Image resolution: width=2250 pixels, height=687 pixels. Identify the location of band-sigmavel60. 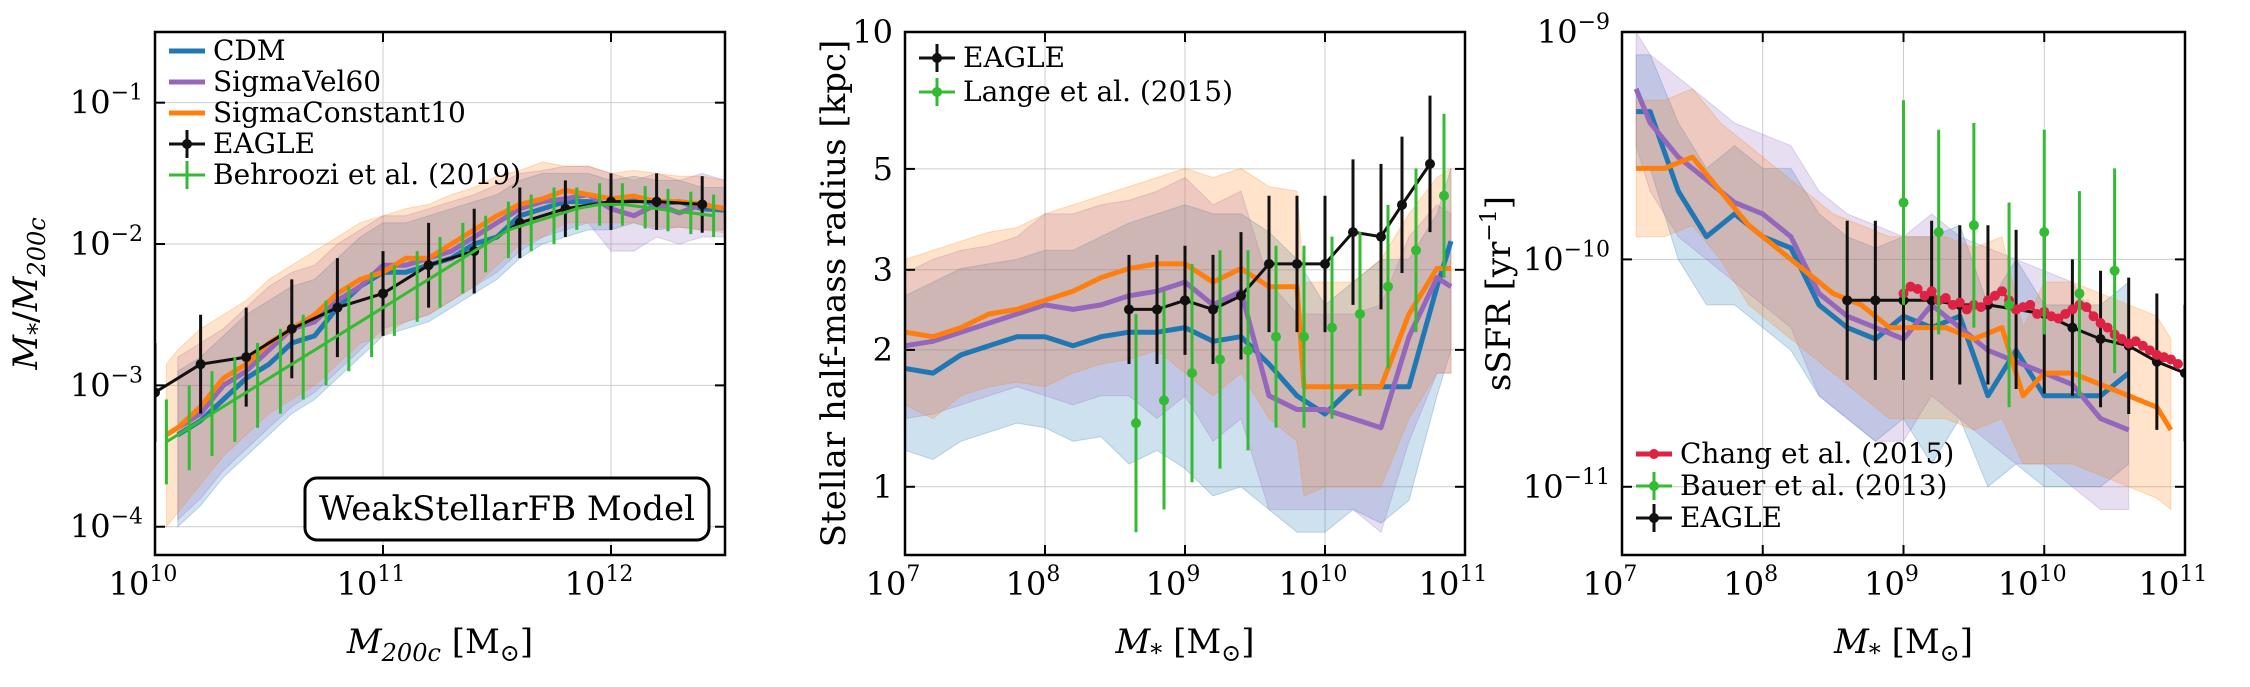
(1178, 355).